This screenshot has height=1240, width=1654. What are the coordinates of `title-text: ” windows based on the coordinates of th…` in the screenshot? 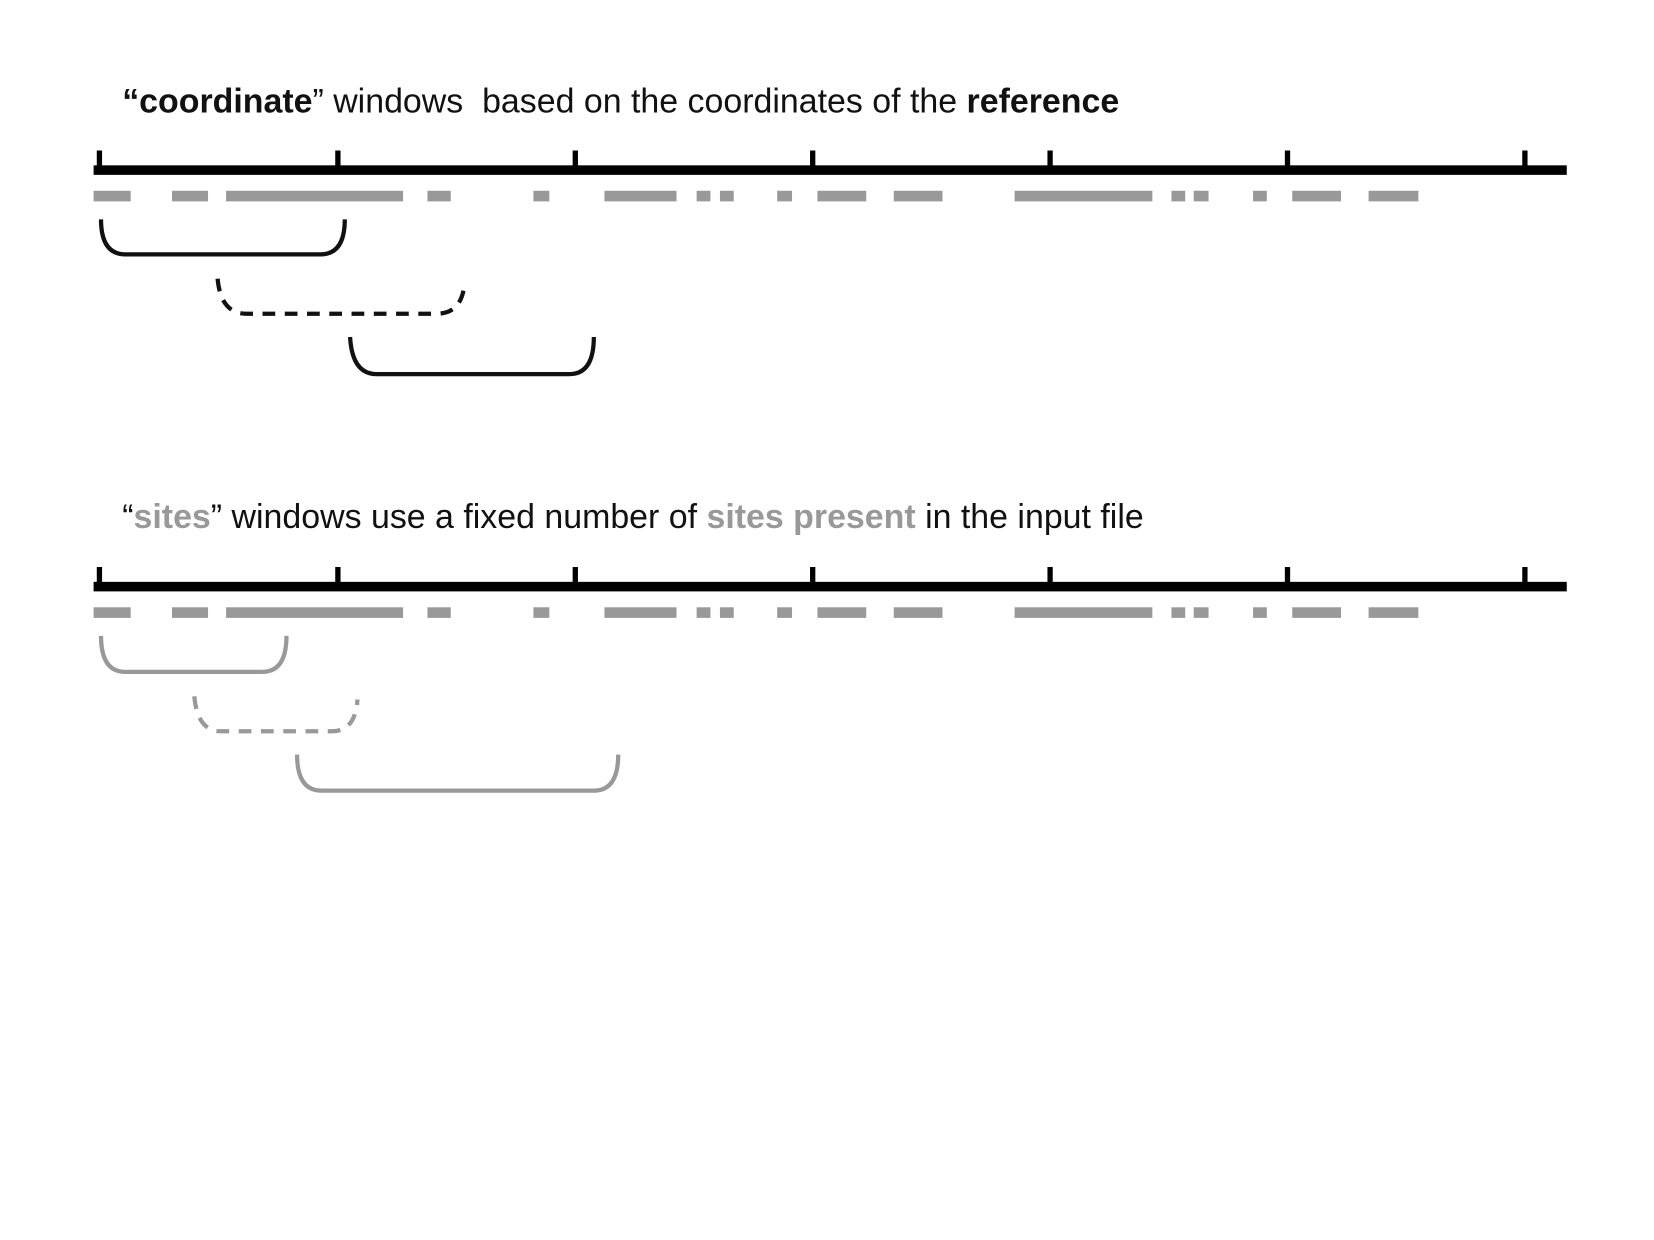 It's located at (639, 101).